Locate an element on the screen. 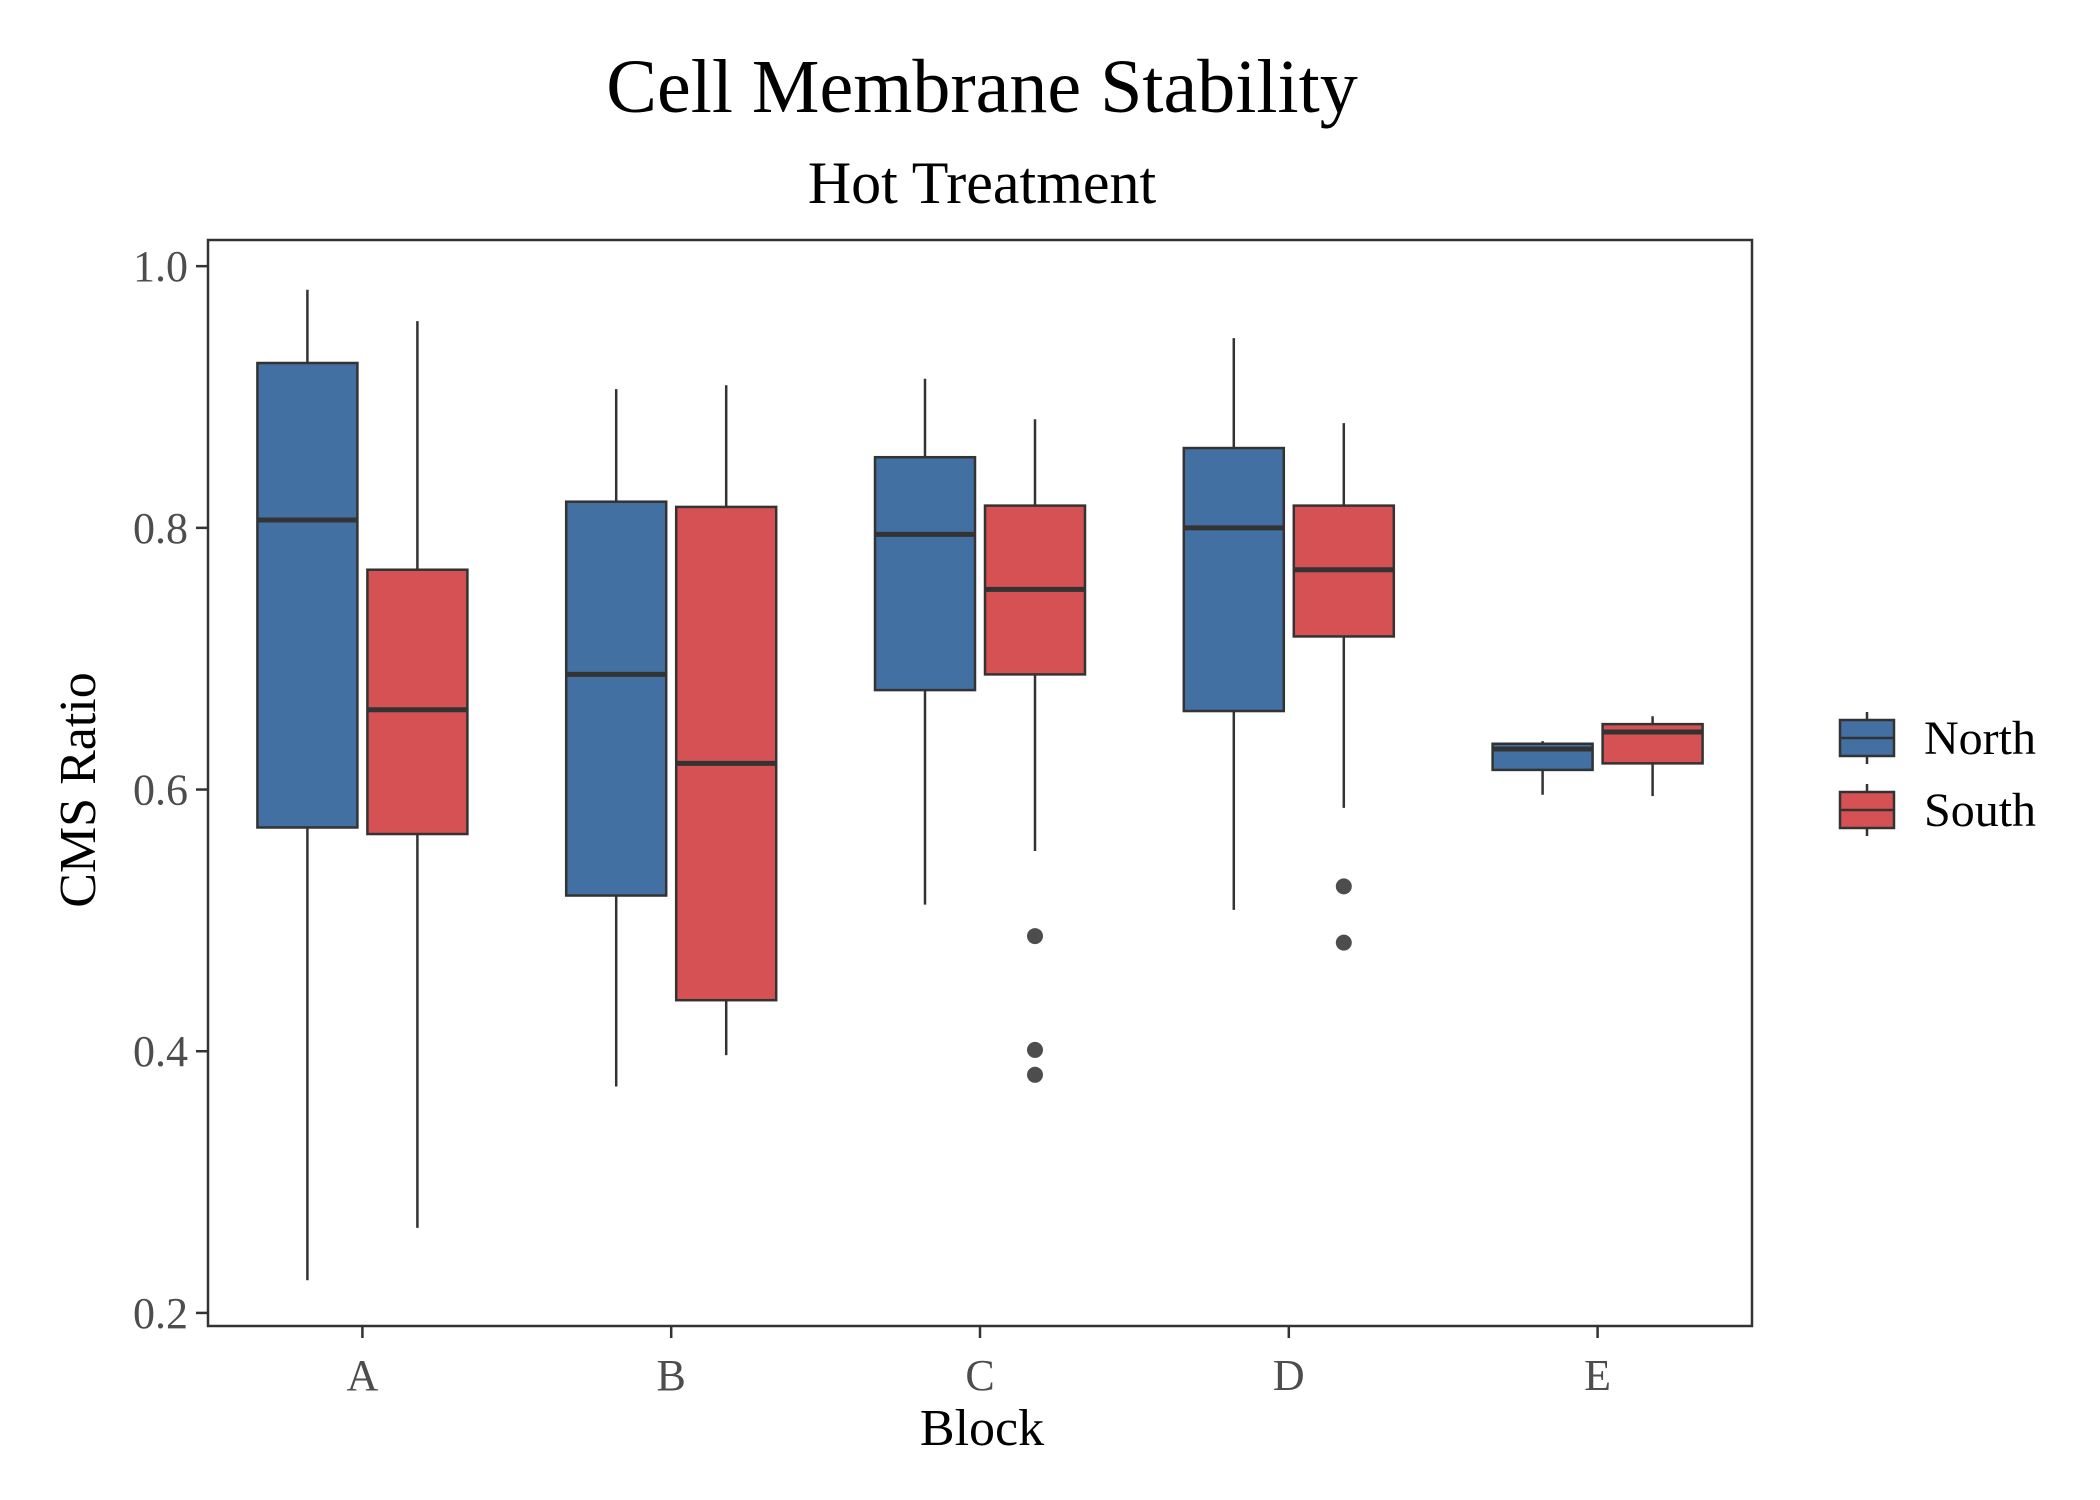  box-north-c is located at coordinates (925, 641).